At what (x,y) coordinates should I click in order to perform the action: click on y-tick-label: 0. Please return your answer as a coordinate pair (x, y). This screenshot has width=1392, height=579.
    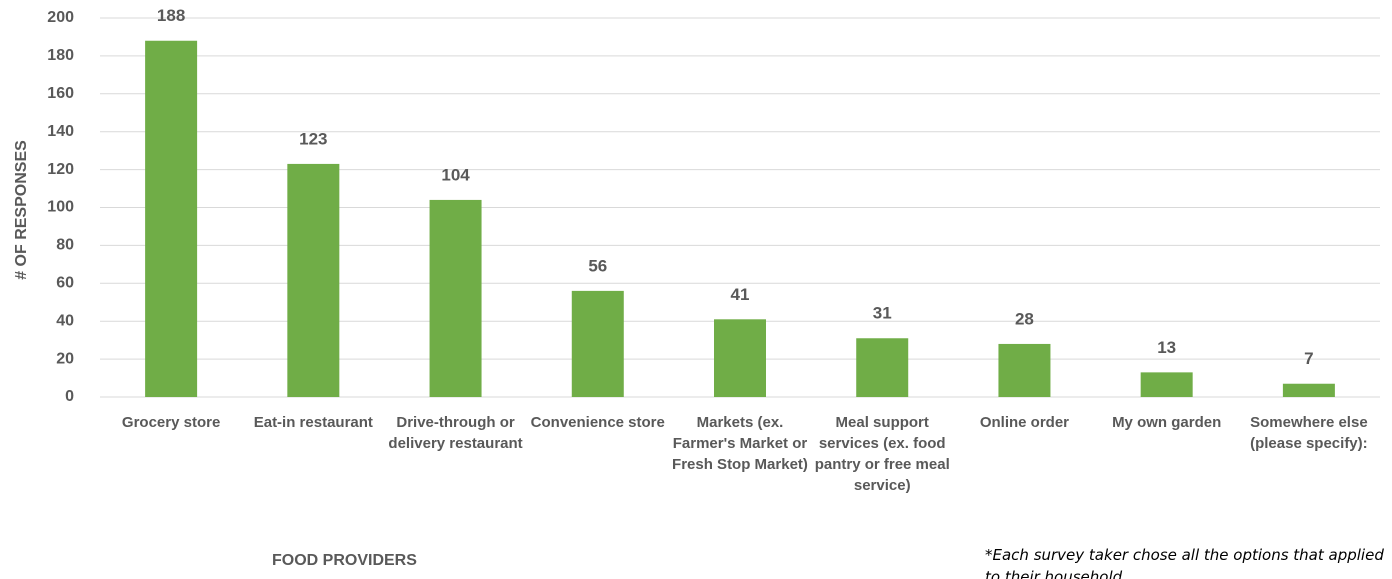
    Looking at the image, I should click on (69, 396).